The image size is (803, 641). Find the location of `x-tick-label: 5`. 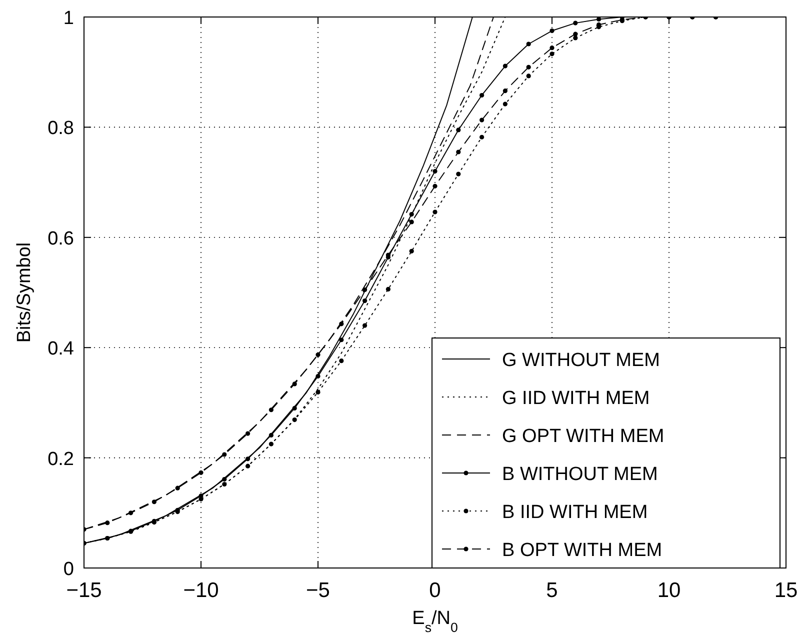

x-tick-label: 5 is located at coordinates (552, 590).